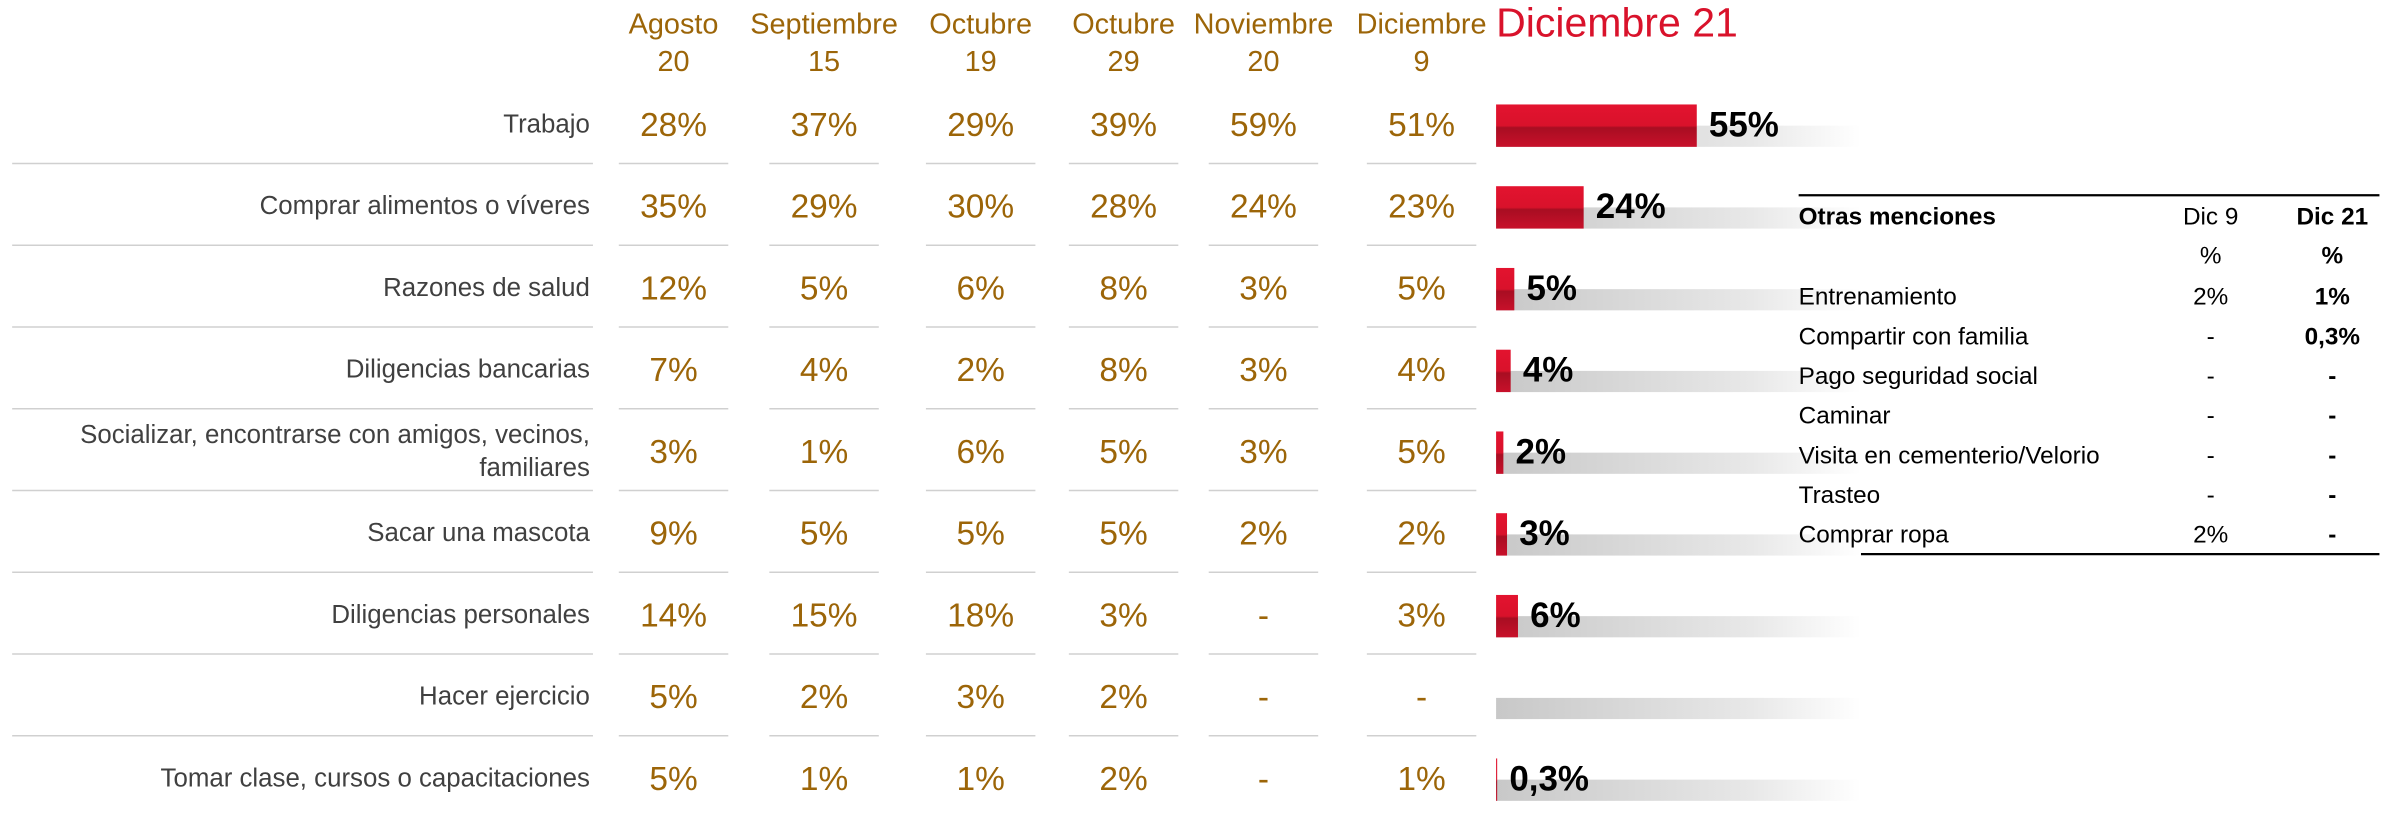 The width and height of the screenshot is (2384, 819). I want to click on cell-value: 12%, so click(673, 289).